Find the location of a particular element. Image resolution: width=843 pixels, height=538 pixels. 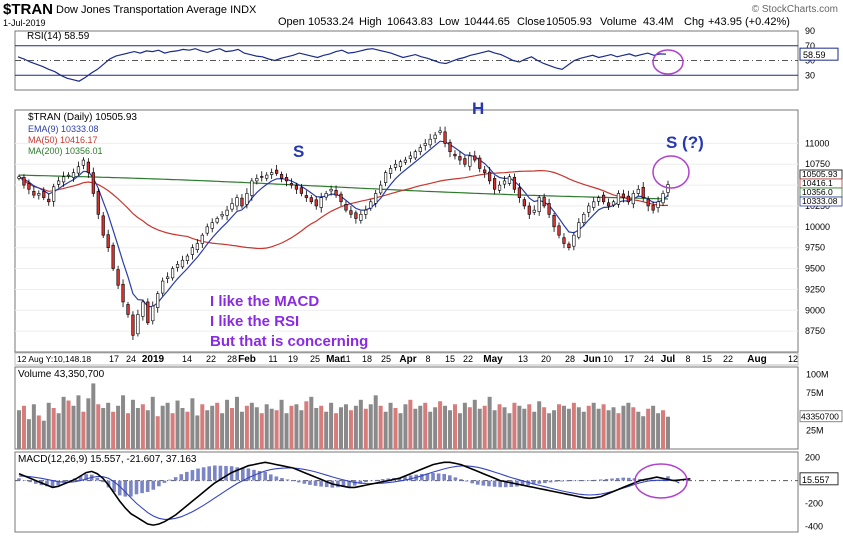

volume-last-label: 43350700 is located at coordinates (820, 417).